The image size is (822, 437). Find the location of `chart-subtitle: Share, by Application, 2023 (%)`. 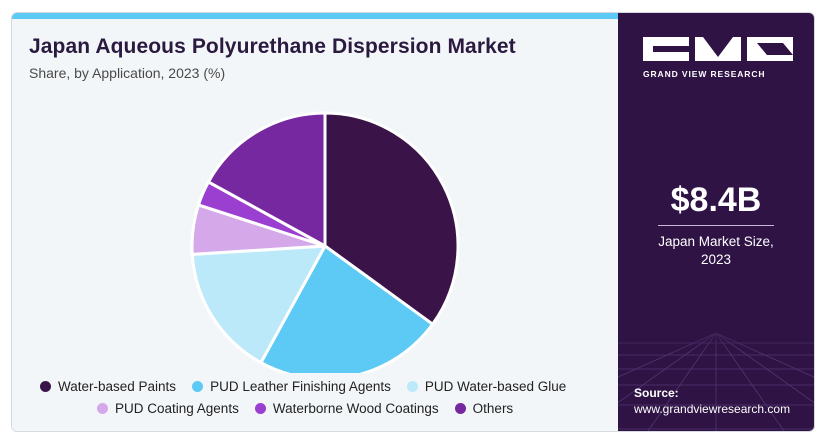

chart-subtitle: Share, by Application, 2023 (%) is located at coordinates (127, 73).